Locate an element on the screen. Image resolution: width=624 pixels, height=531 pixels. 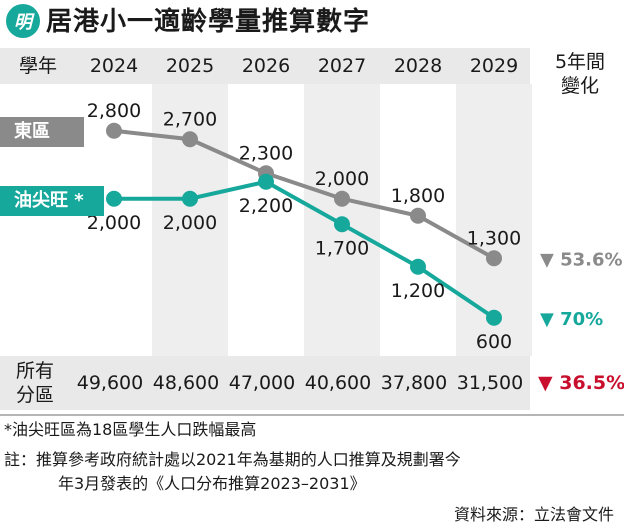
year-2029: 2029 is located at coordinates (494, 66).